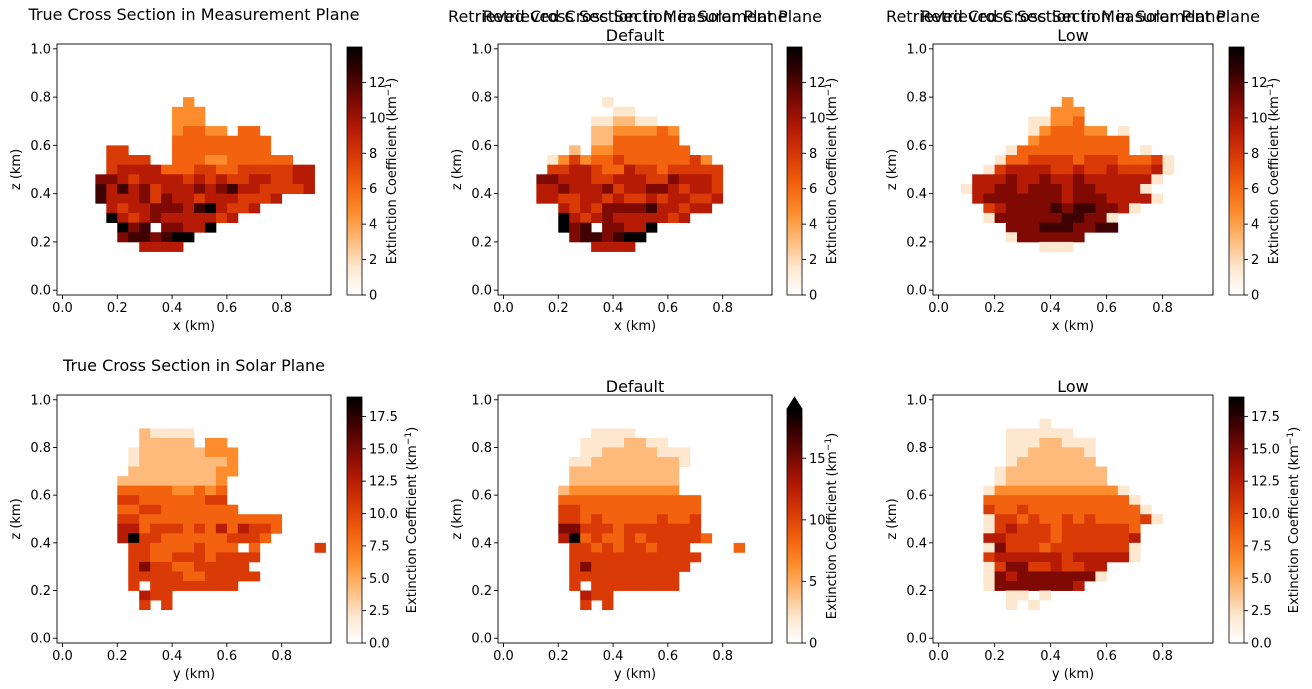  I want to click on y-tick-label: 0.6, so click(40, 146).